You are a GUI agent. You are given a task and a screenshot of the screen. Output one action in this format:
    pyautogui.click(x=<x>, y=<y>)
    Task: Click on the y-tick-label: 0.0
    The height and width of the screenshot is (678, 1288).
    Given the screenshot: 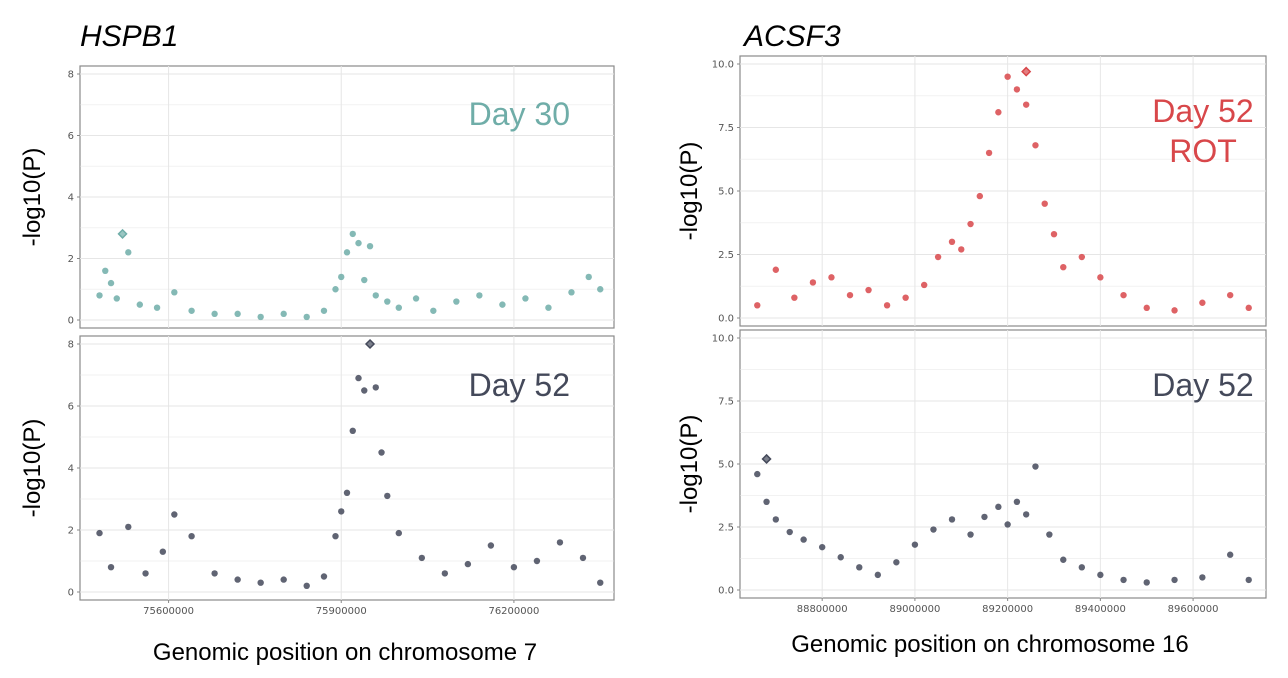 What is the action you would take?
    pyautogui.click(x=726, y=319)
    